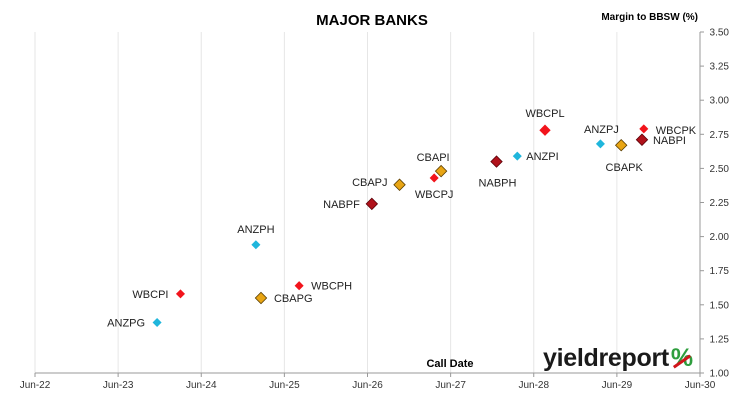 The height and width of the screenshot is (400, 730). What do you see at coordinates (606, 358) in the screenshot?
I see `logo-text: yieldreport` at bounding box center [606, 358].